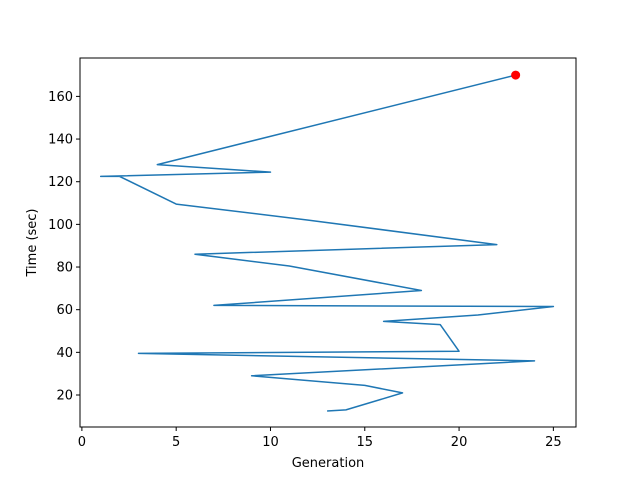 The height and width of the screenshot is (480, 640). What do you see at coordinates (60, 97) in the screenshot?
I see `y-tick-label: 160` at bounding box center [60, 97].